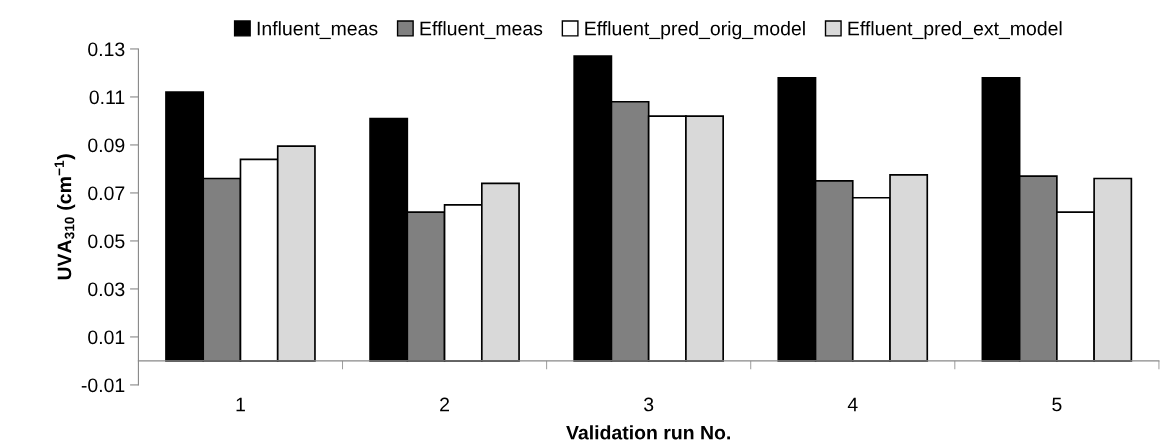  I want to click on y-tick-label: 0.09, so click(106, 145).